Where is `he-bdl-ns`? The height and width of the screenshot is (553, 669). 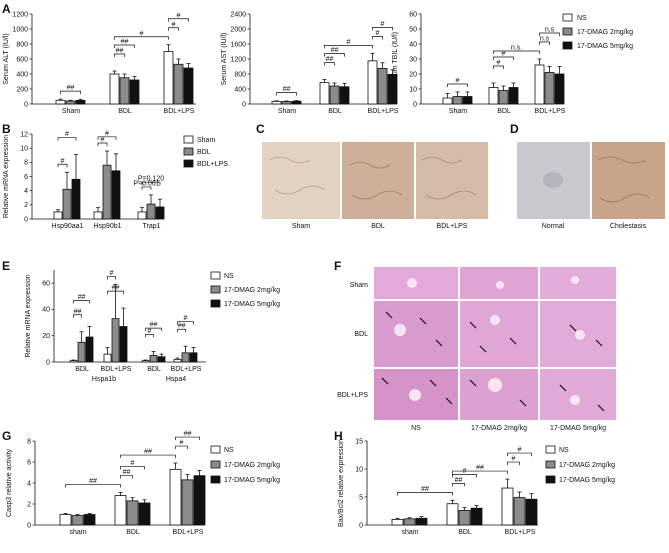
he-bdl-ns is located at coordinates (416, 334).